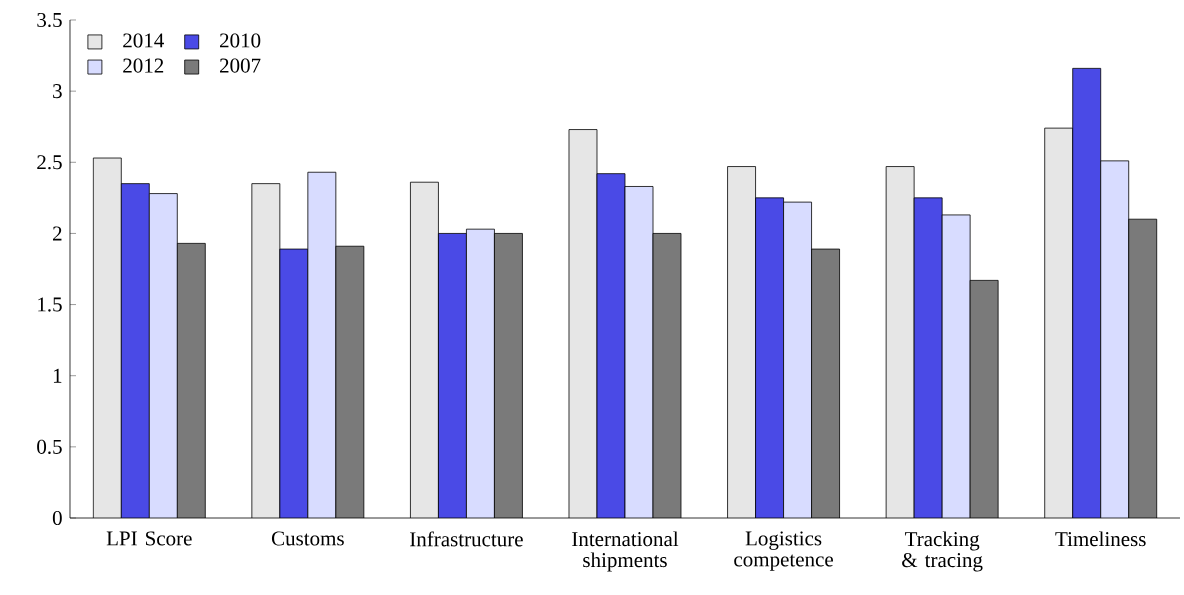  Describe the element at coordinates (307, 538) in the screenshot. I see `x-tick-label: Customs` at that location.